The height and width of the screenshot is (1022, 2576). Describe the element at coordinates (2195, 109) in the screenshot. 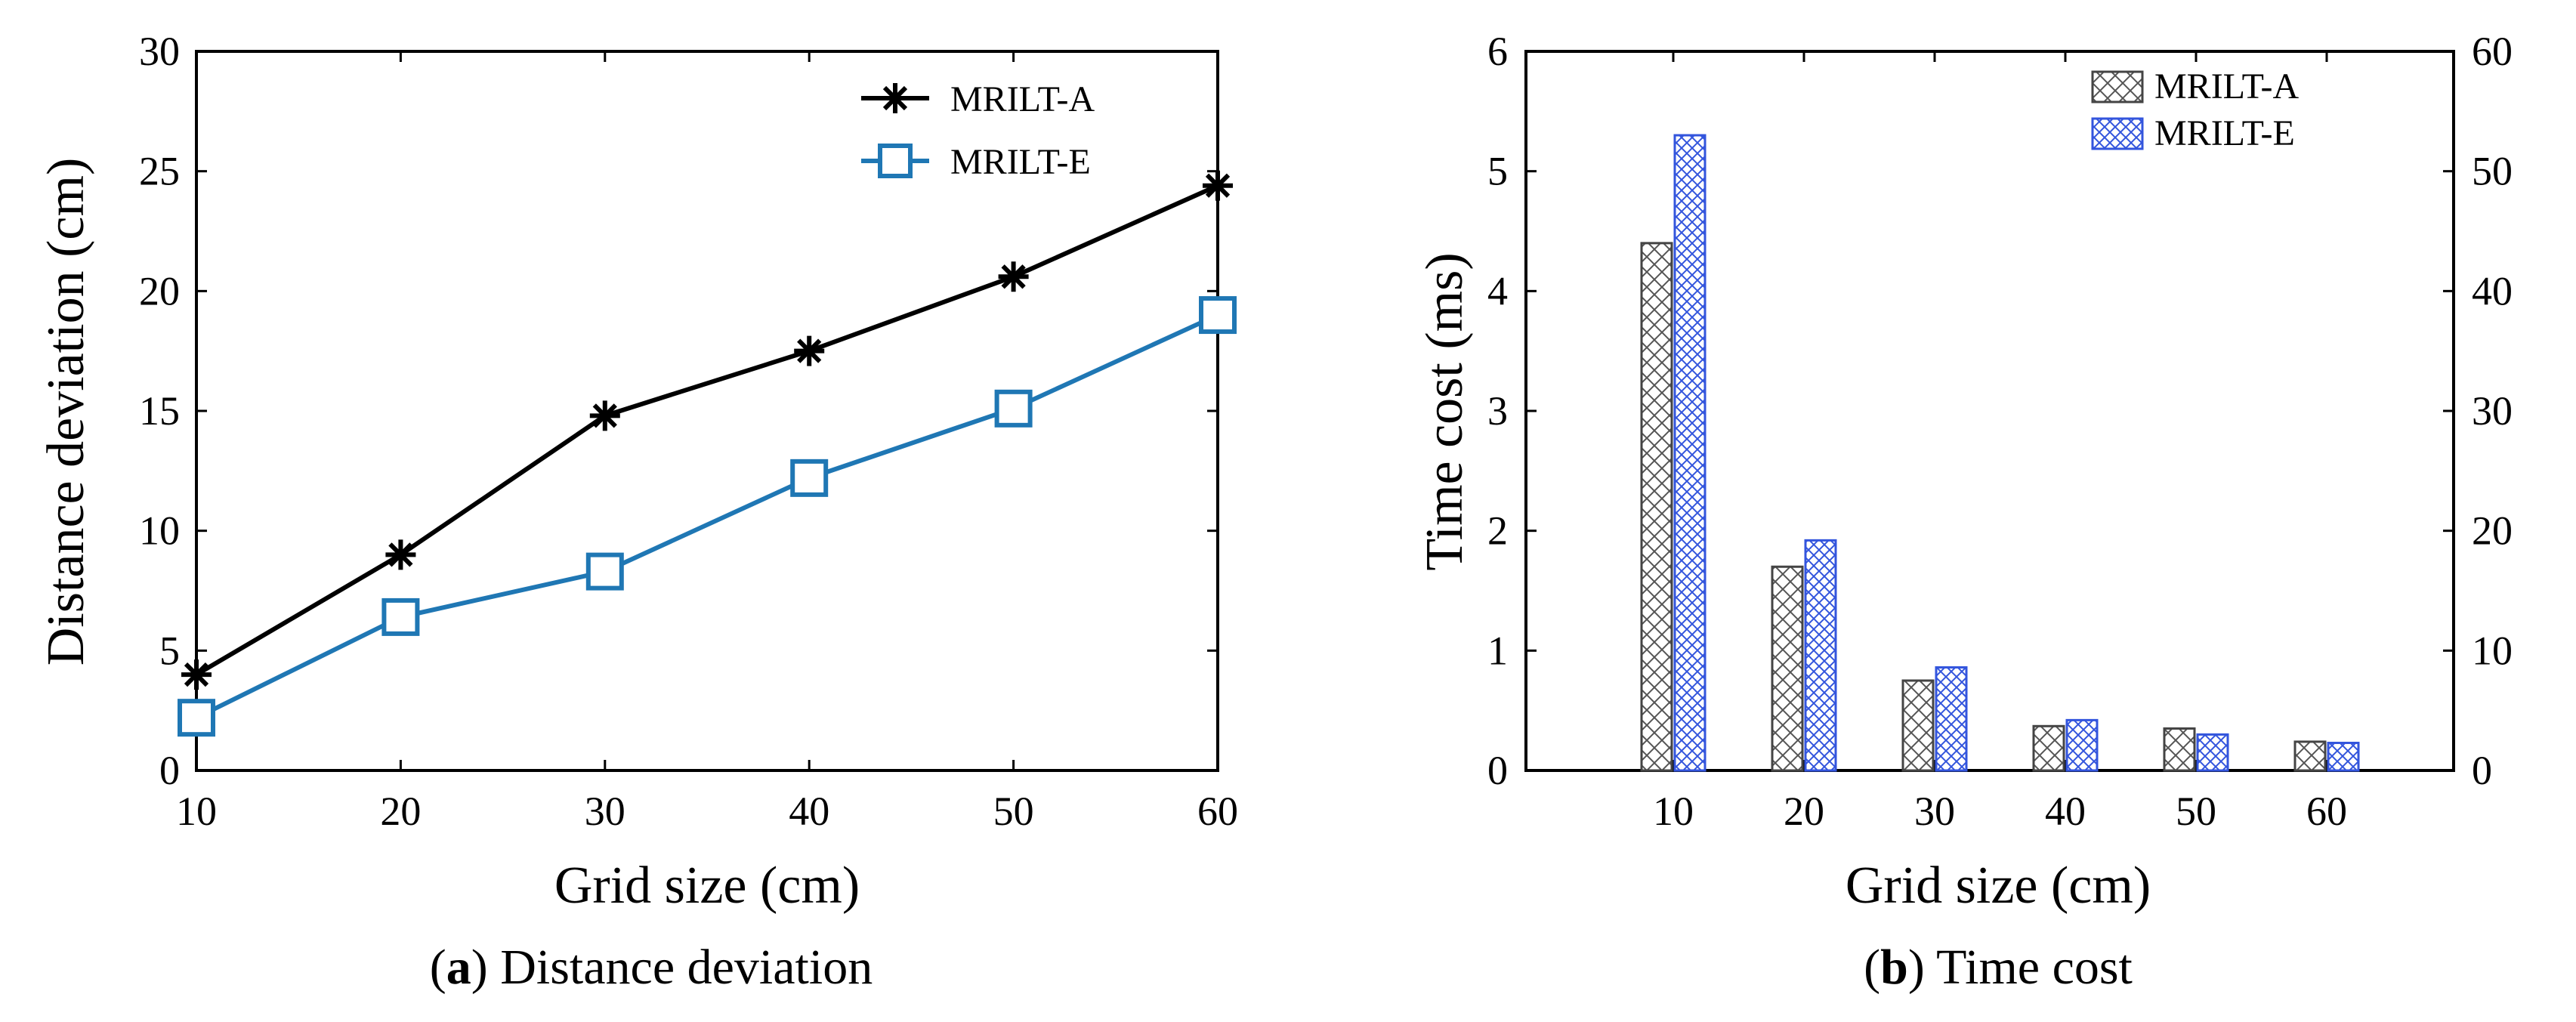

I see `chart-b-legend: MRILT-A MRILT-E` at that location.